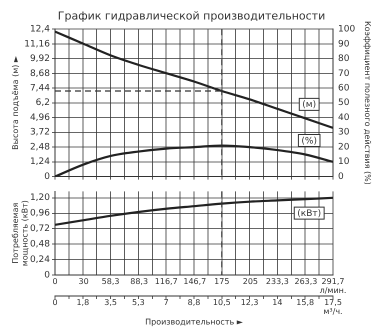 This screenshot has height=336, width=385. What do you see at coordinates (110, 303) in the screenshot?
I see `x-tick-label: 3,5` at bounding box center [110, 303].